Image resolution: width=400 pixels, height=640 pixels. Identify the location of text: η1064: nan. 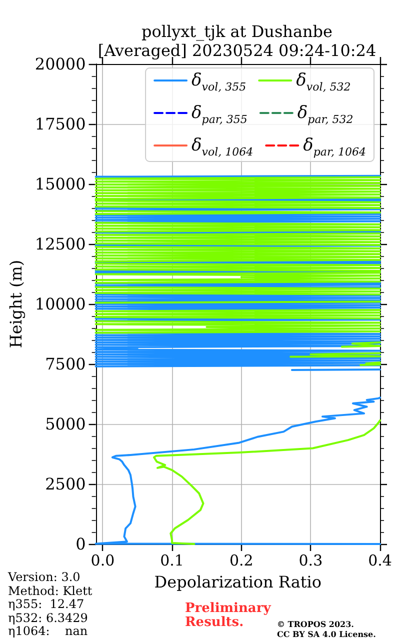
(48, 631).